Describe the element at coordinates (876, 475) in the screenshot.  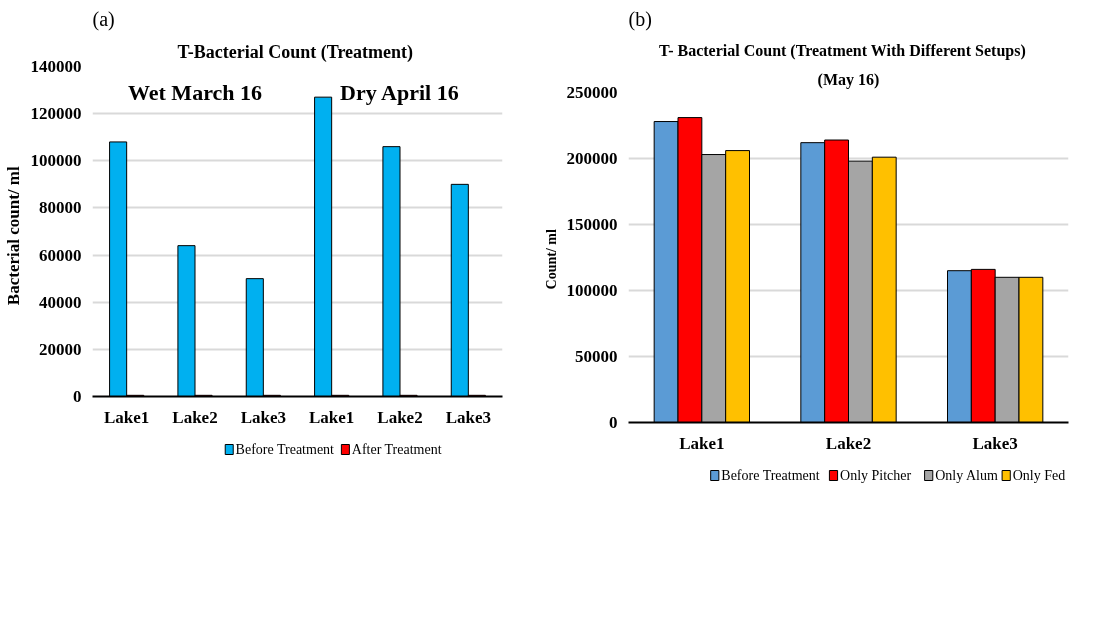
I see `legend-label: Only Pitcher` at that location.